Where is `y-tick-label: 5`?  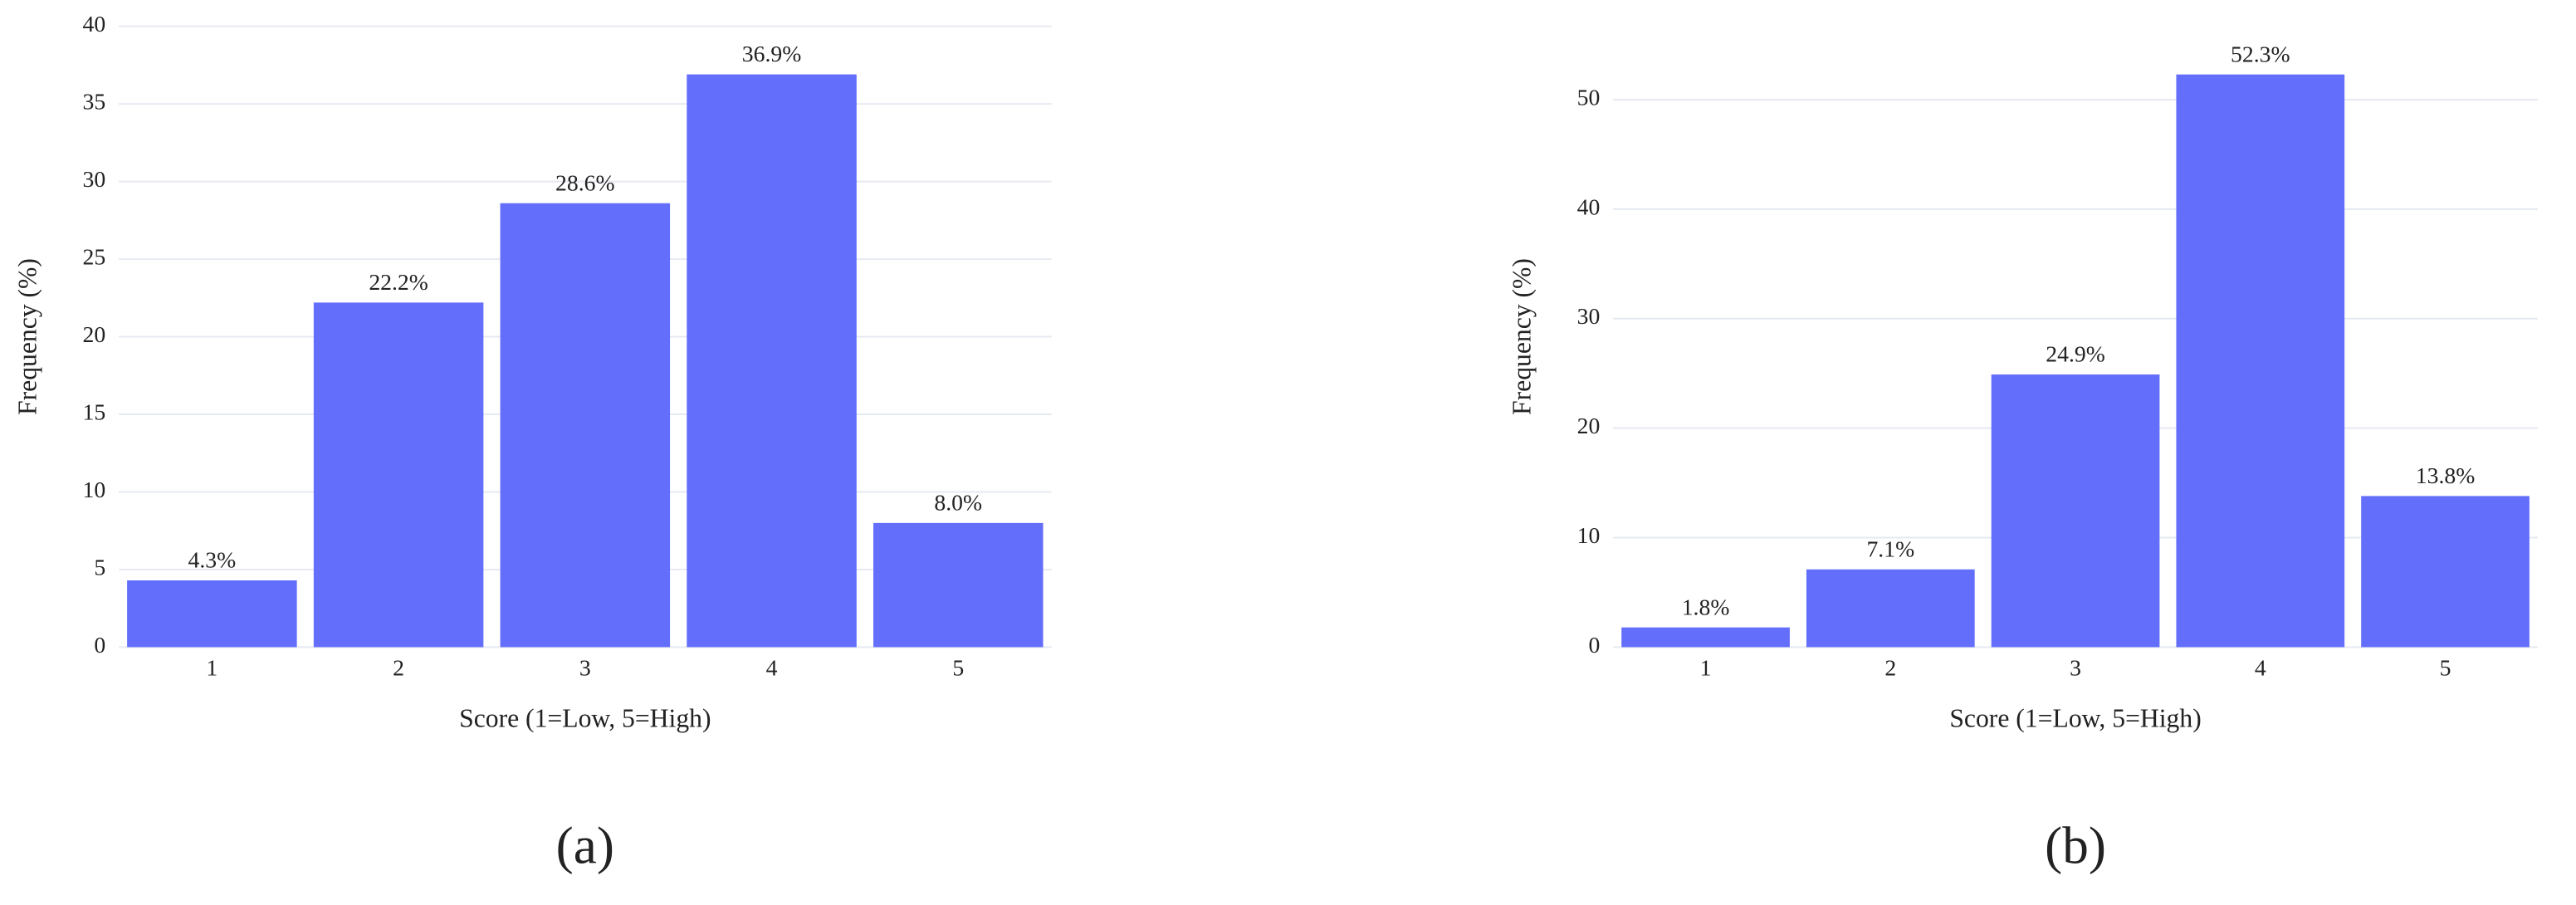
y-tick-label: 5 is located at coordinates (99, 567).